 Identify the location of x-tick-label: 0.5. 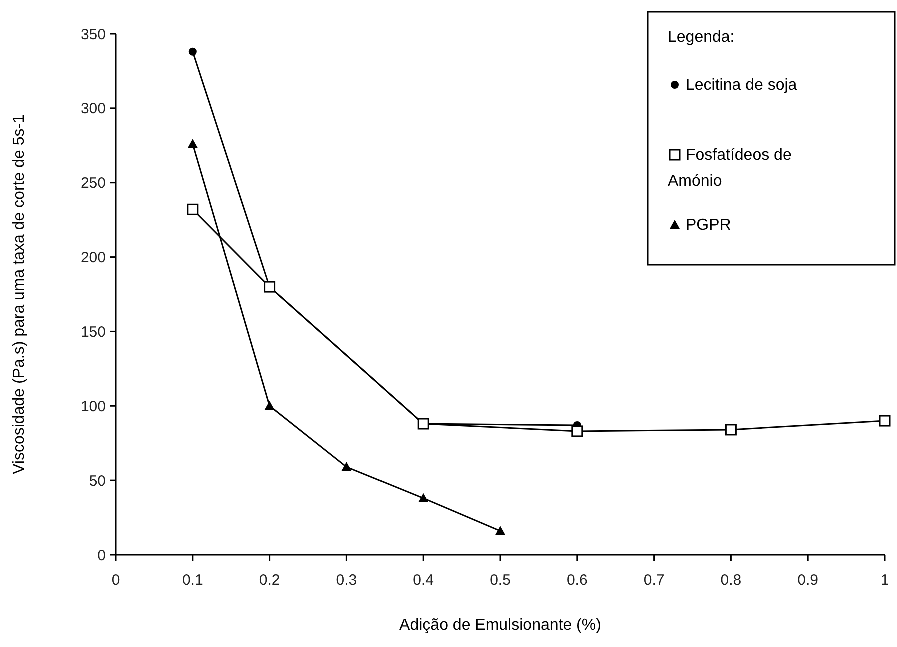
(500, 580).